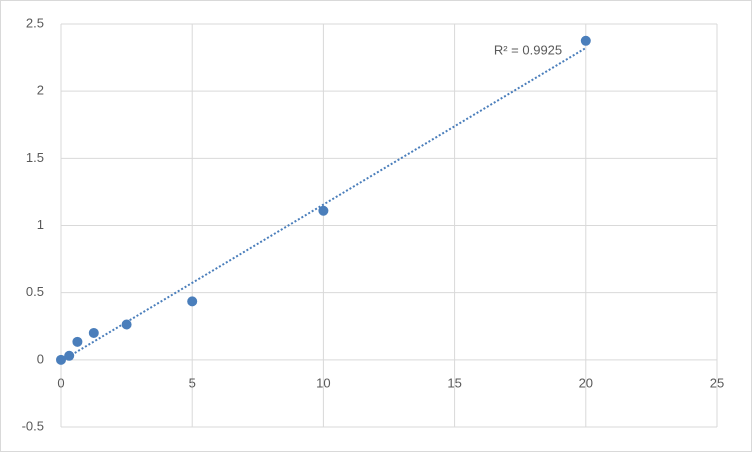  What do you see at coordinates (35, 291) in the screenshot?
I see `y-tick-label: 0.5` at bounding box center [35, 291].